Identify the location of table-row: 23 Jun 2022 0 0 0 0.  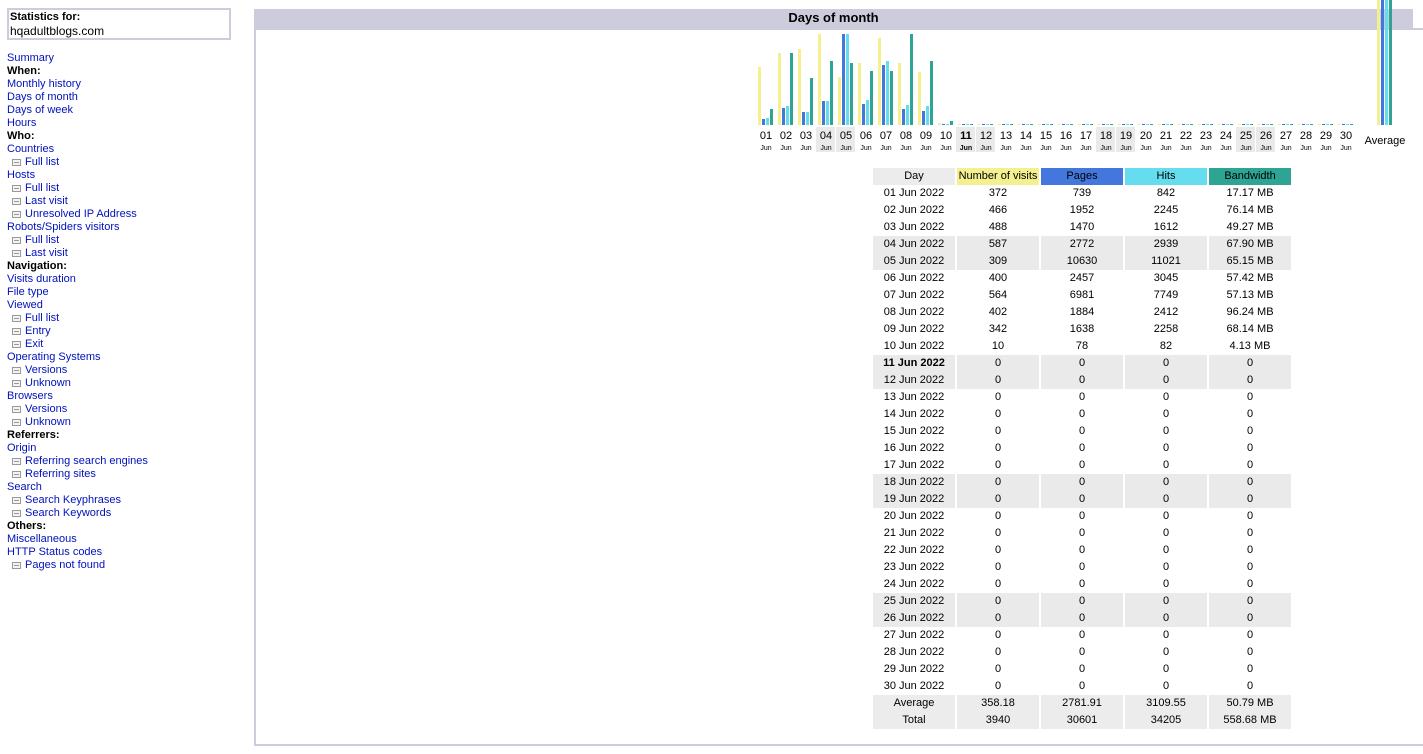
(1082, 567).